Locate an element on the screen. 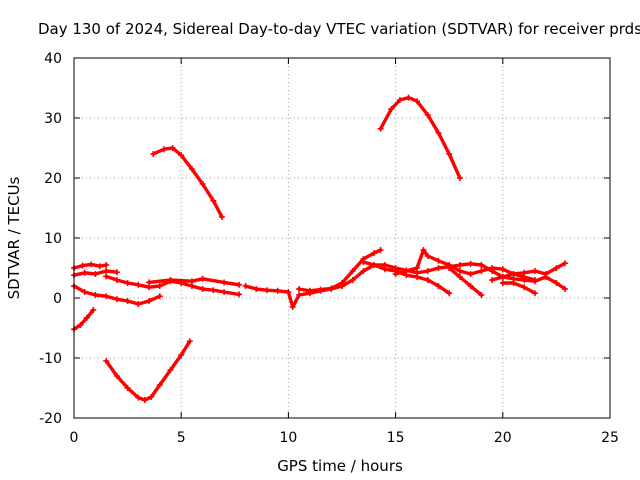 The width and height of the screenshot is (640, 480). x-tick-label: 20 is located at coordinates (503, 438).